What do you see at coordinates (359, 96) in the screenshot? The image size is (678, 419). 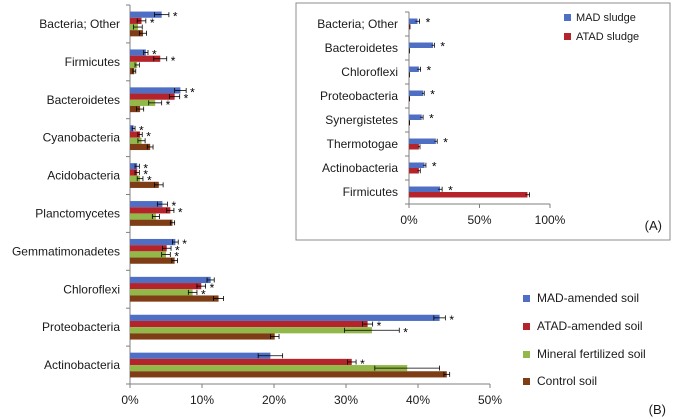 I see `inset-category-label-proteobacteria: Proteobacteria` at bounding box center [359, 96].